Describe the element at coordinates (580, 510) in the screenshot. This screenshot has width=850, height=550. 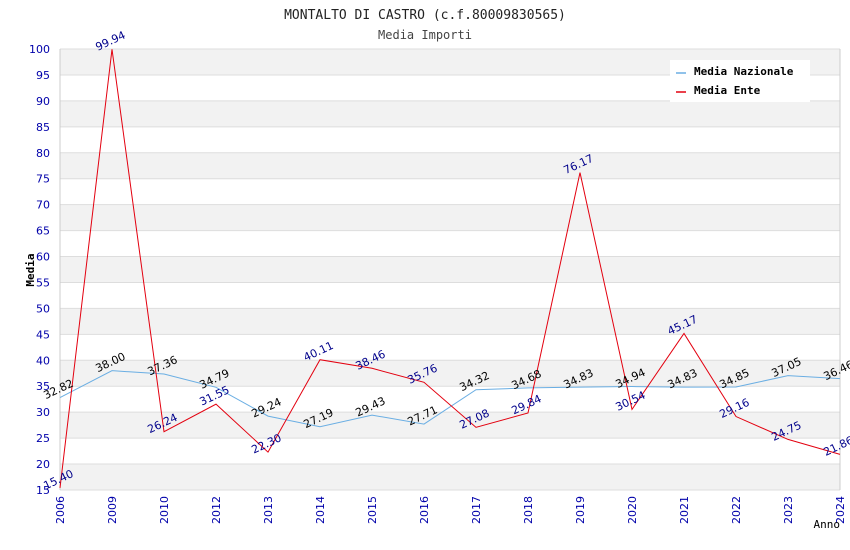
I see `x-tick-label: 2019` at that location.